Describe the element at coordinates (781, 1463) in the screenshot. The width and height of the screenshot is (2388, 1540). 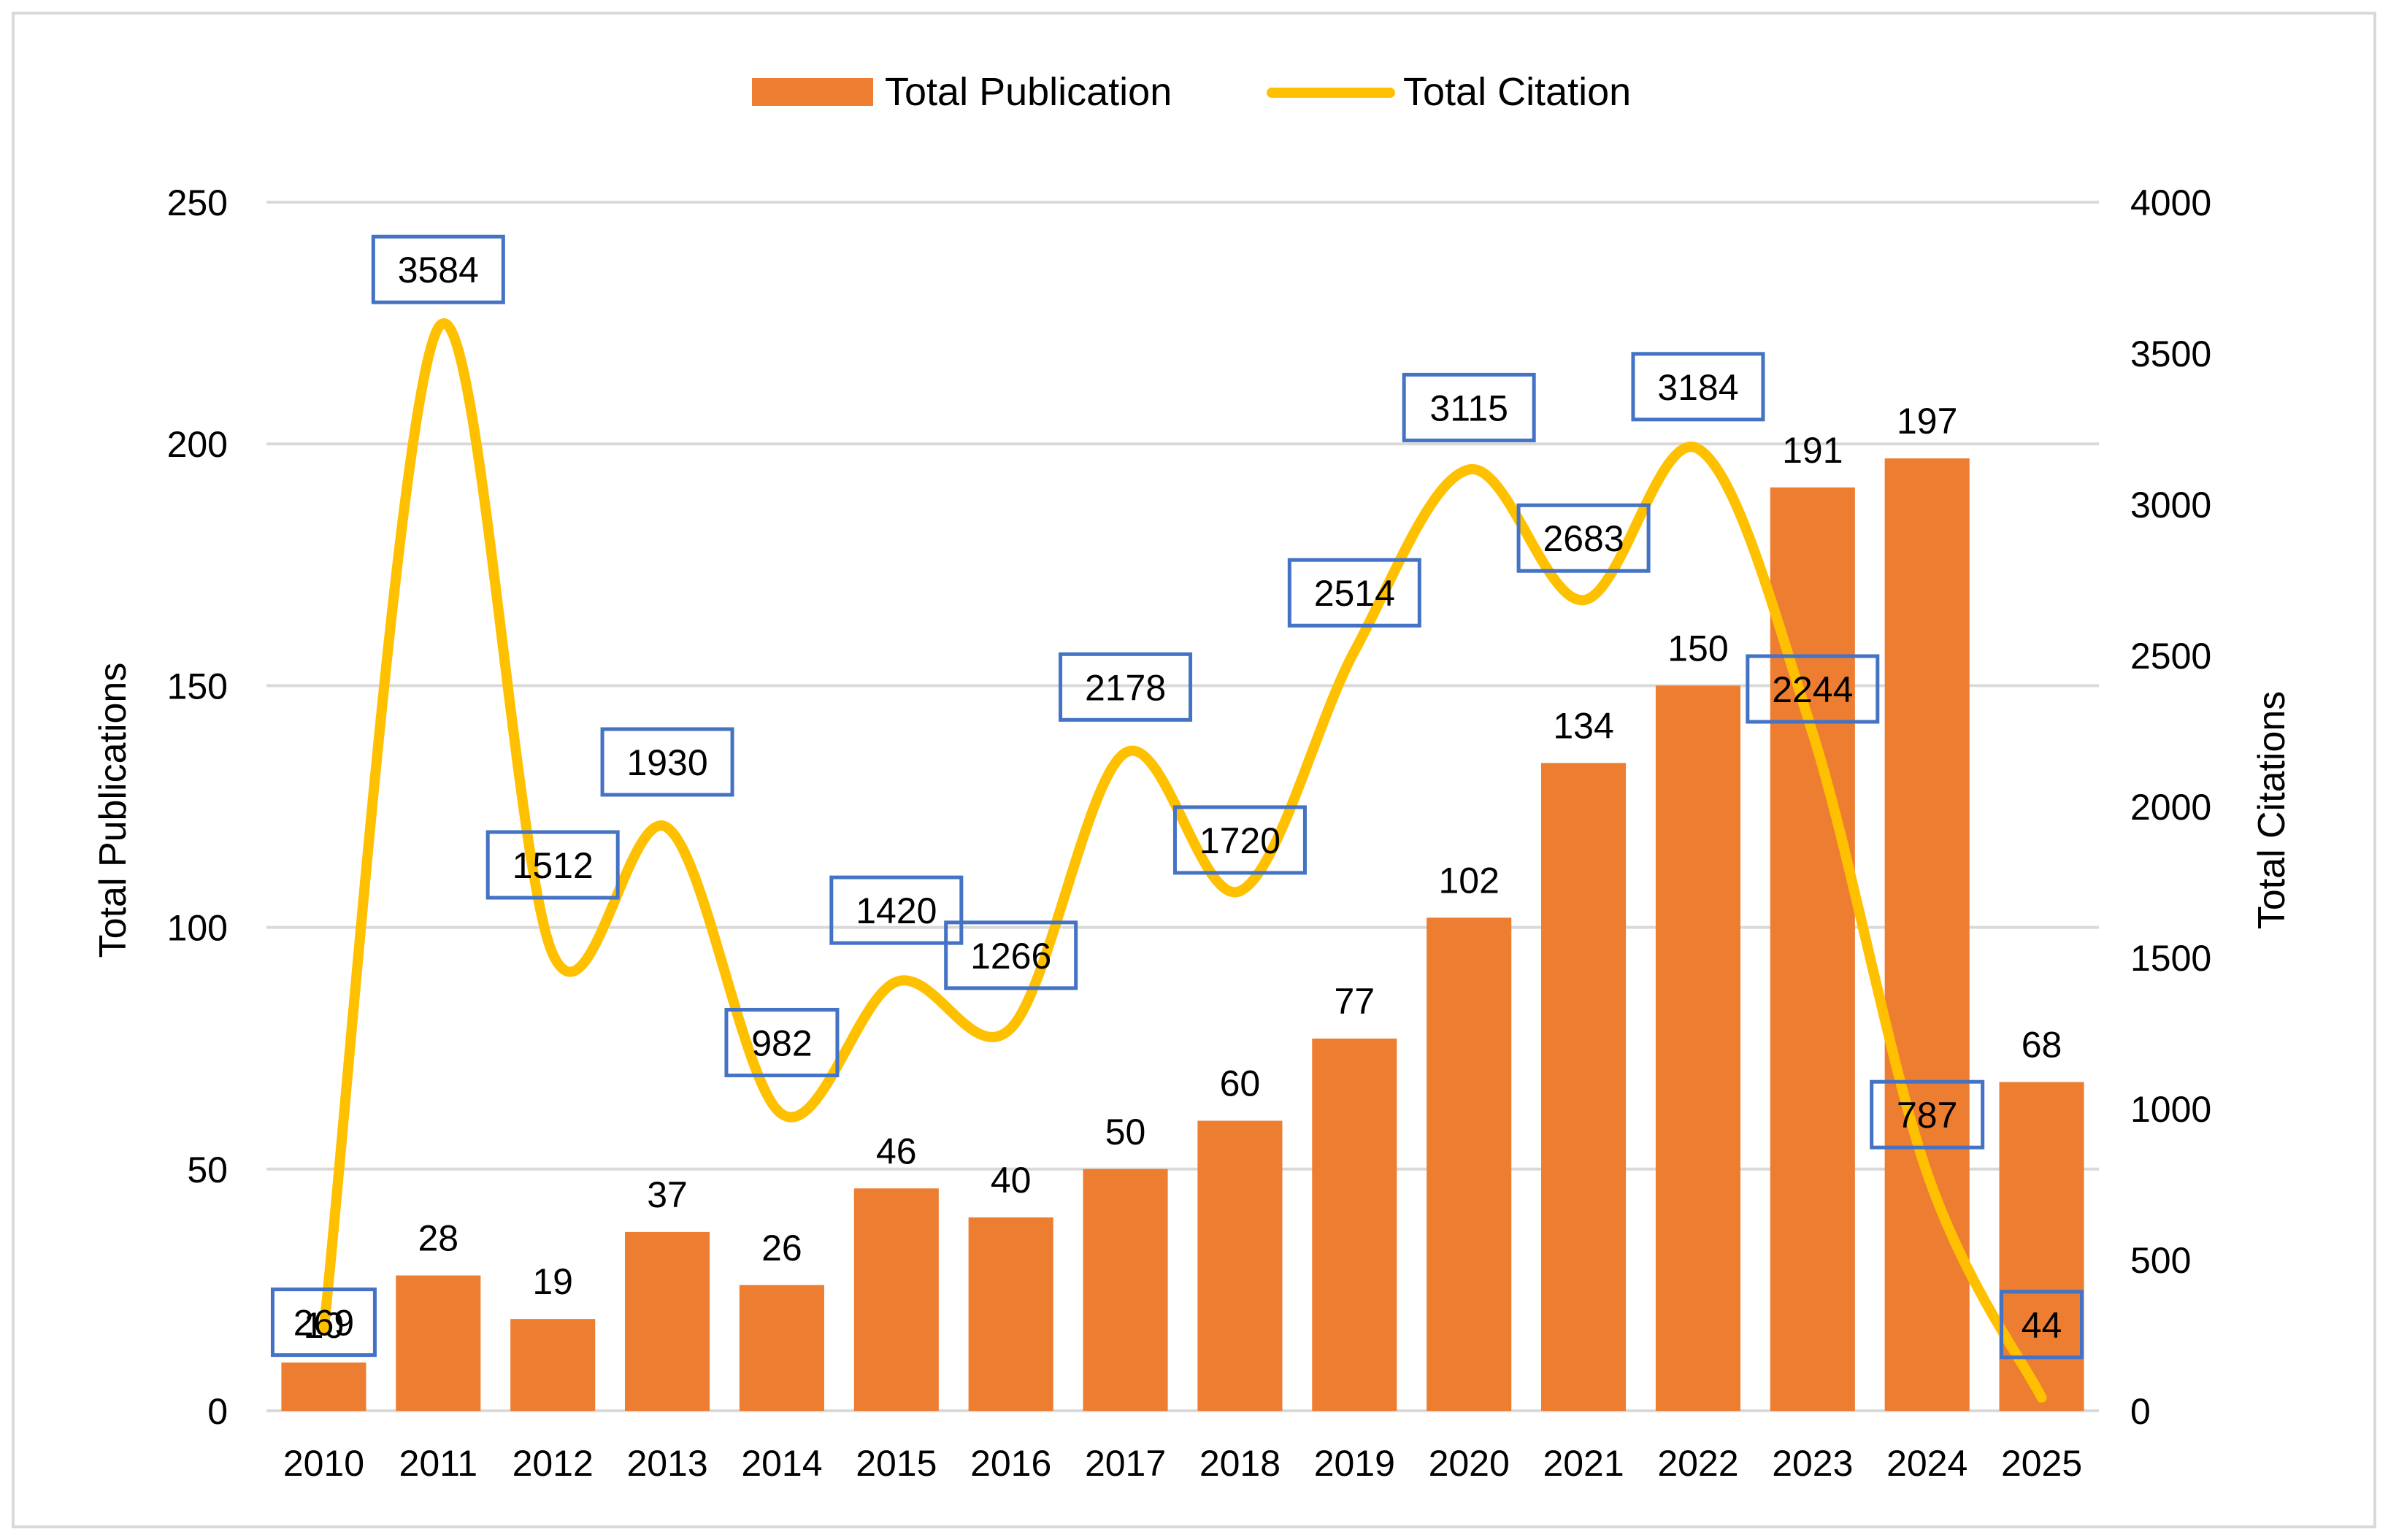
I see `x-tick-label: 2014` at that location.